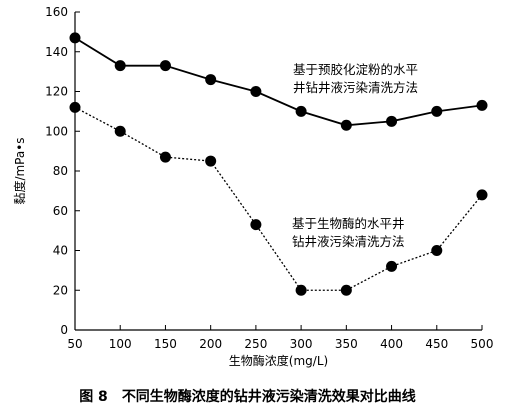 The width and height of the screenshot is (509, 416). I want to click on x-tick-label: 400, so click(391, 344).